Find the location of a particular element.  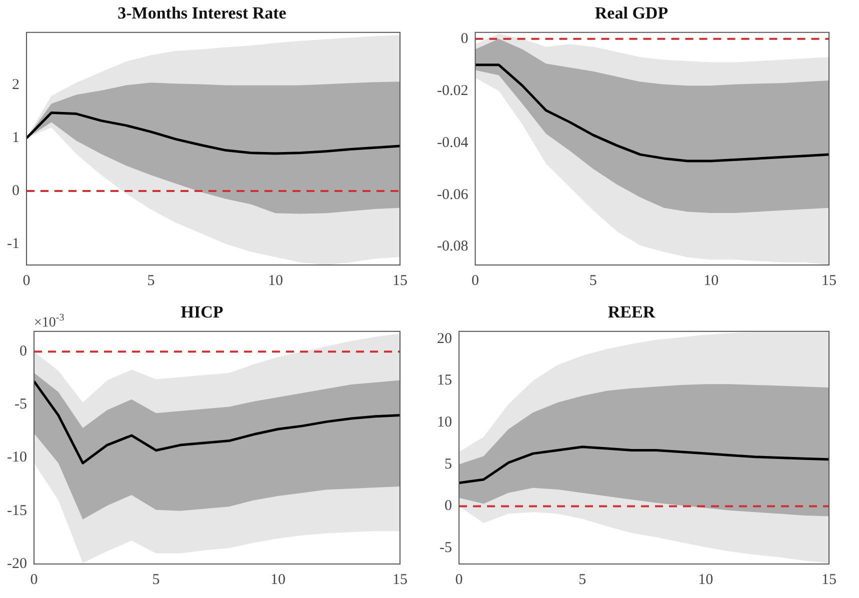

y-tick-label: 10 is located at coordinates (444, 422).